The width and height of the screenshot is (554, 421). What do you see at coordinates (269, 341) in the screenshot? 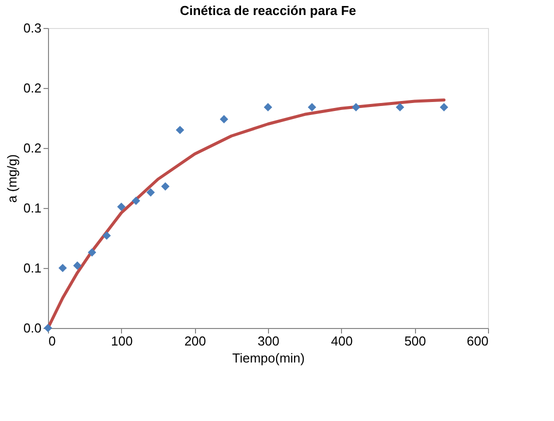
I see `x-tick-label: 300` at bounding box center [269, 341].